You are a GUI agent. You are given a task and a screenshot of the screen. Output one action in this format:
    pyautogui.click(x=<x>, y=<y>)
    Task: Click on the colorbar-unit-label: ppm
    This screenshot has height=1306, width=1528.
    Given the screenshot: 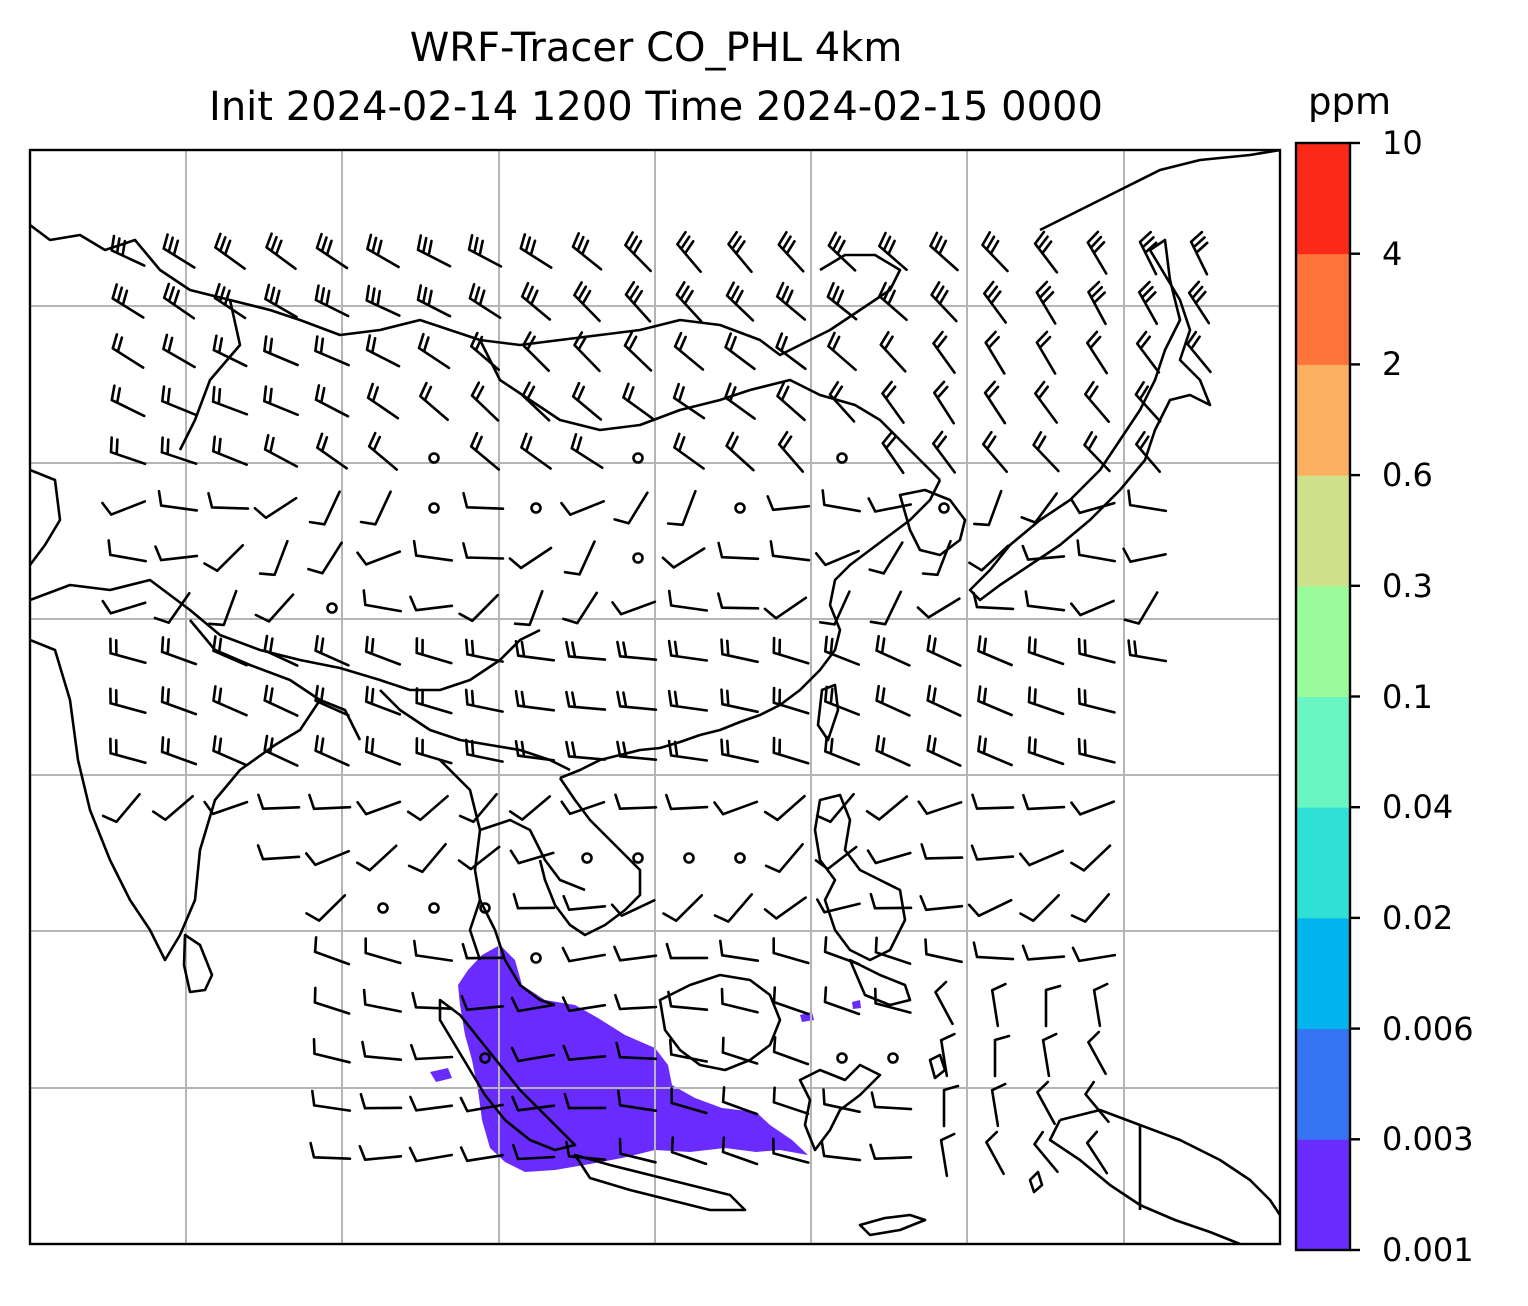 What is the action you would take?
    pyautogui.click(x=1350, y=101)
    